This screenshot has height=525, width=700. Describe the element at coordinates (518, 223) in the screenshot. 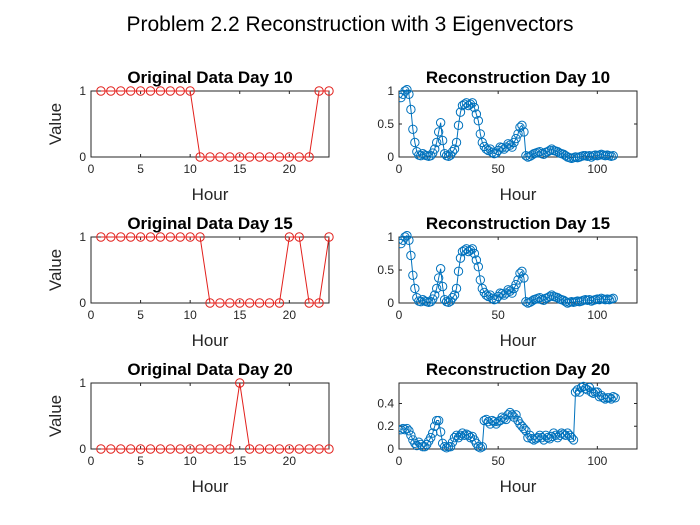

I see `subplot-title: Reconstruction Day 15` at that location.